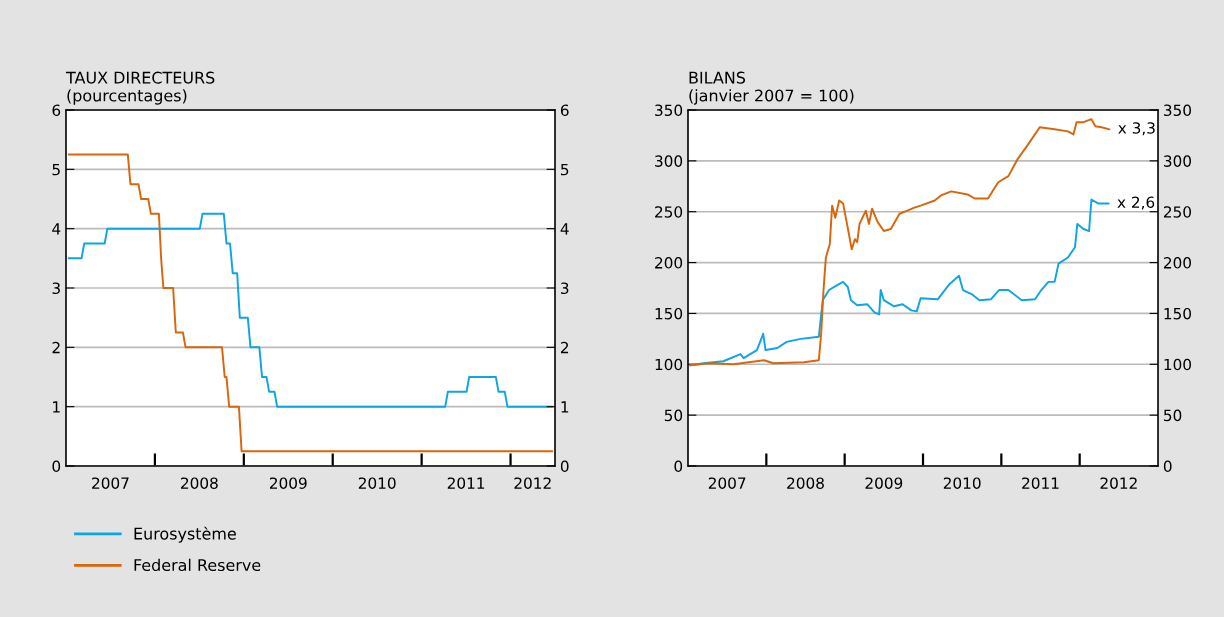 The image size is (1224, 617). Describe the element at coordinates (56, 347) in the screenshot. I see `y-tick-label: 2` at that location.